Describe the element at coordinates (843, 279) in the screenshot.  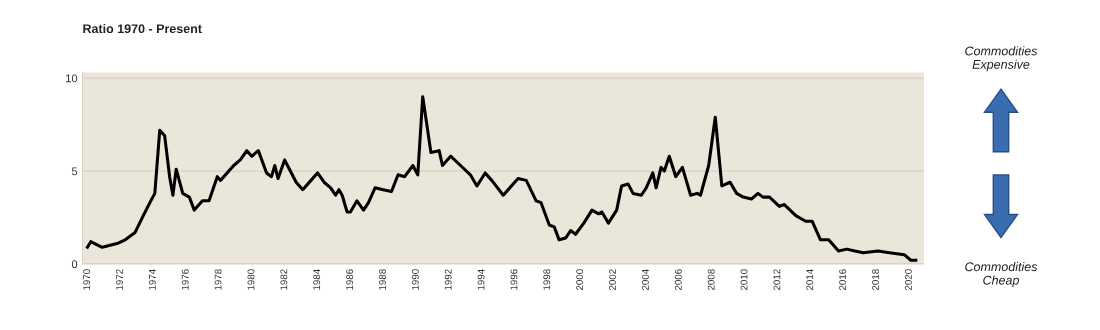
I see `x-tick-label: 2016` at that location.